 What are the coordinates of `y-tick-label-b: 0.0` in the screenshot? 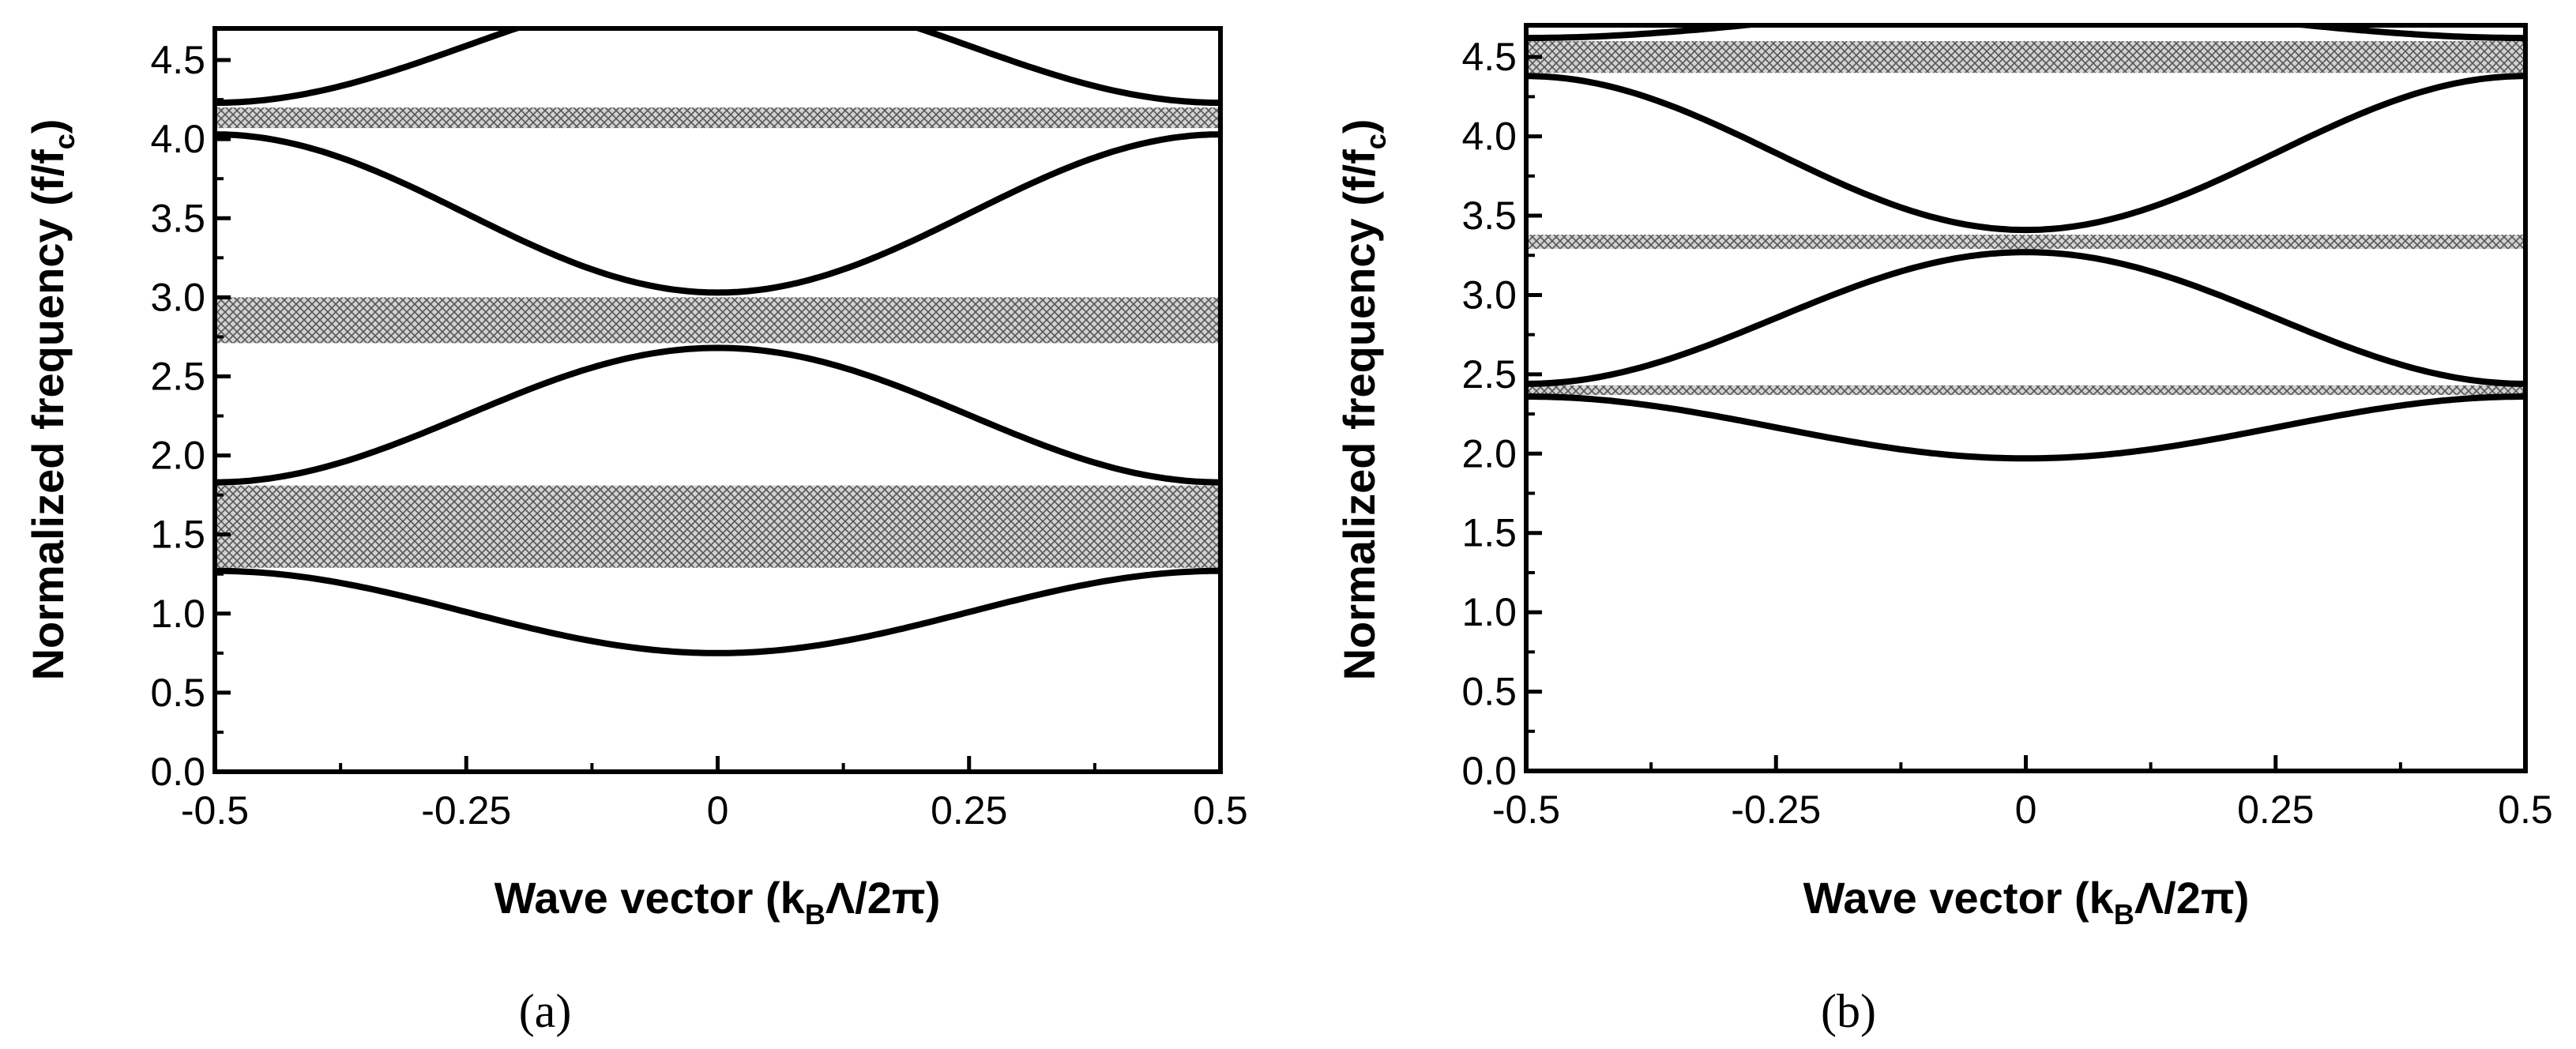 It's located at (1489, 771).